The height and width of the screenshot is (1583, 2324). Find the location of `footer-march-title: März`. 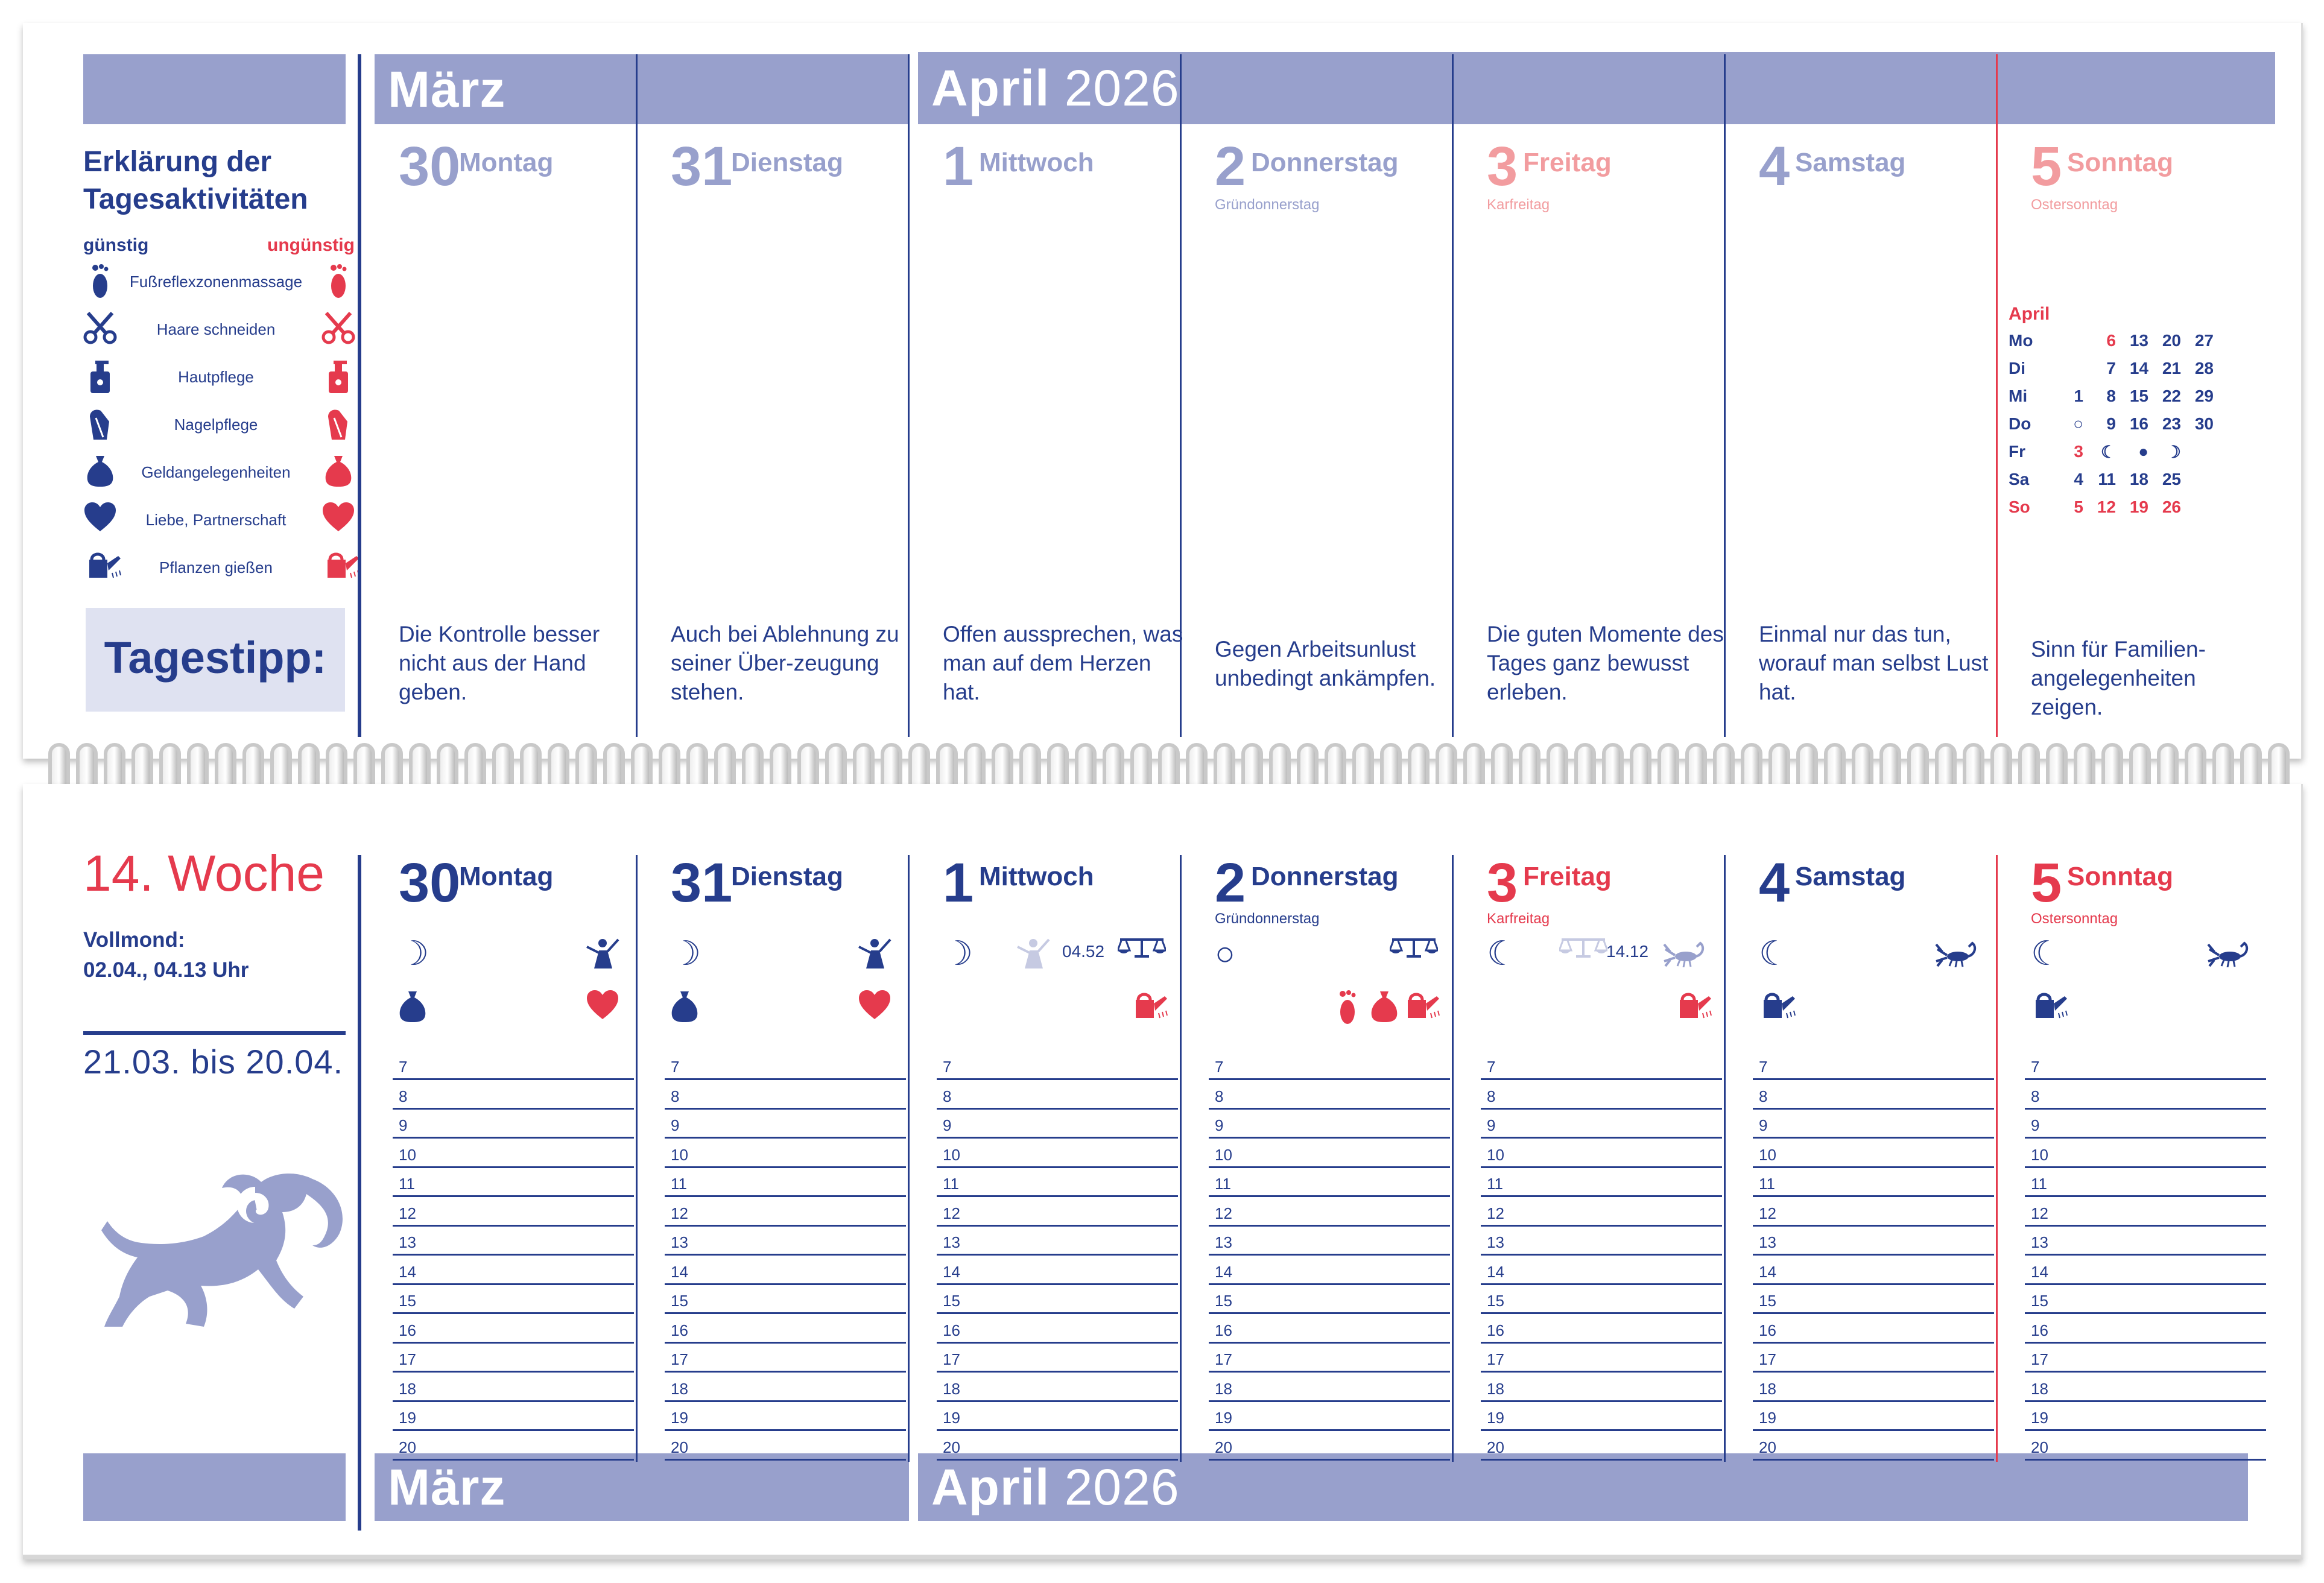

footer-march-title: März is located at coordinates (447, 1487).